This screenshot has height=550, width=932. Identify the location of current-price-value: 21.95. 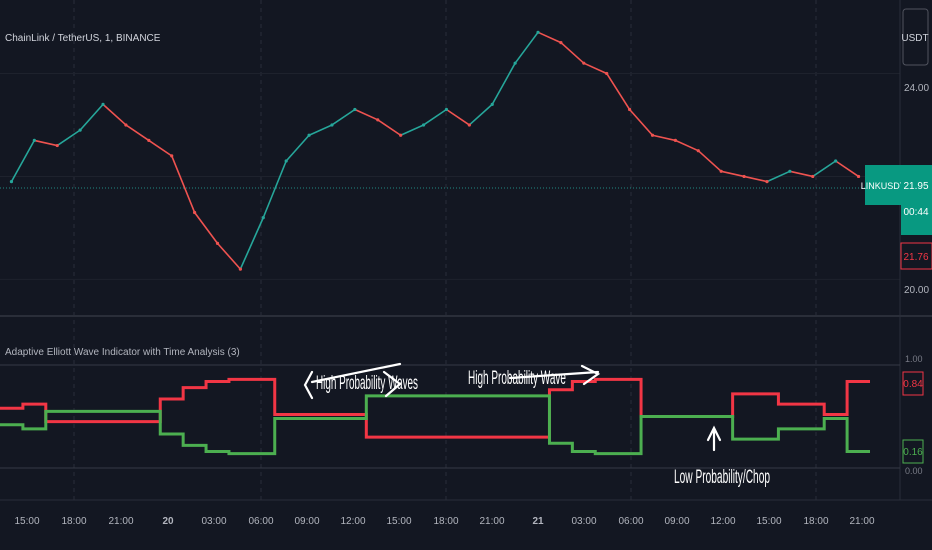
(915, 186).